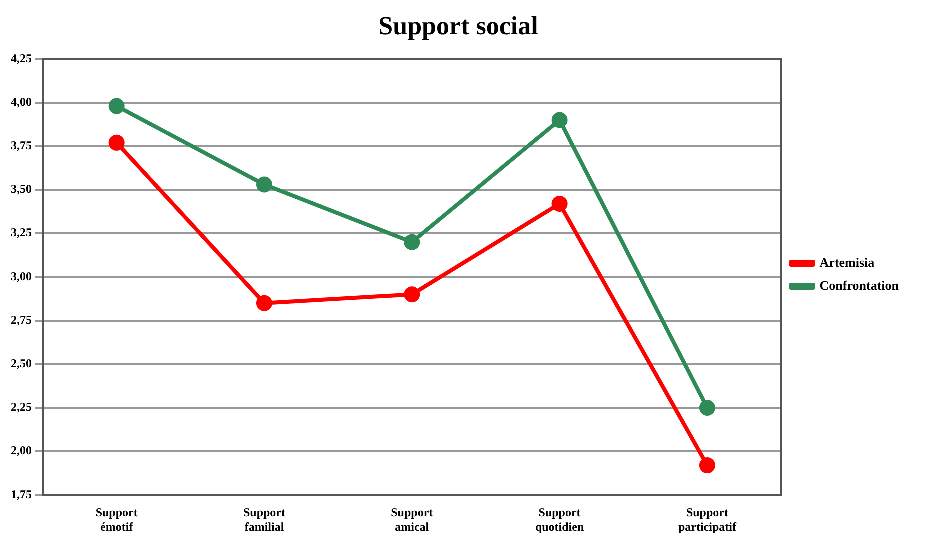 This screenshot has height=552, width=927. I want to click on x-tick-label: Support émotif, so click(117, 519).